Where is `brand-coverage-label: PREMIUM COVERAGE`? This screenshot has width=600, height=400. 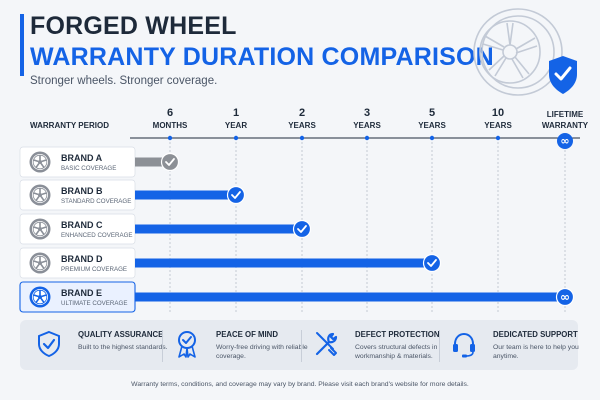
brand-coverage-label: PREMIUM COVERAGE is located at coordinates (94, 269).